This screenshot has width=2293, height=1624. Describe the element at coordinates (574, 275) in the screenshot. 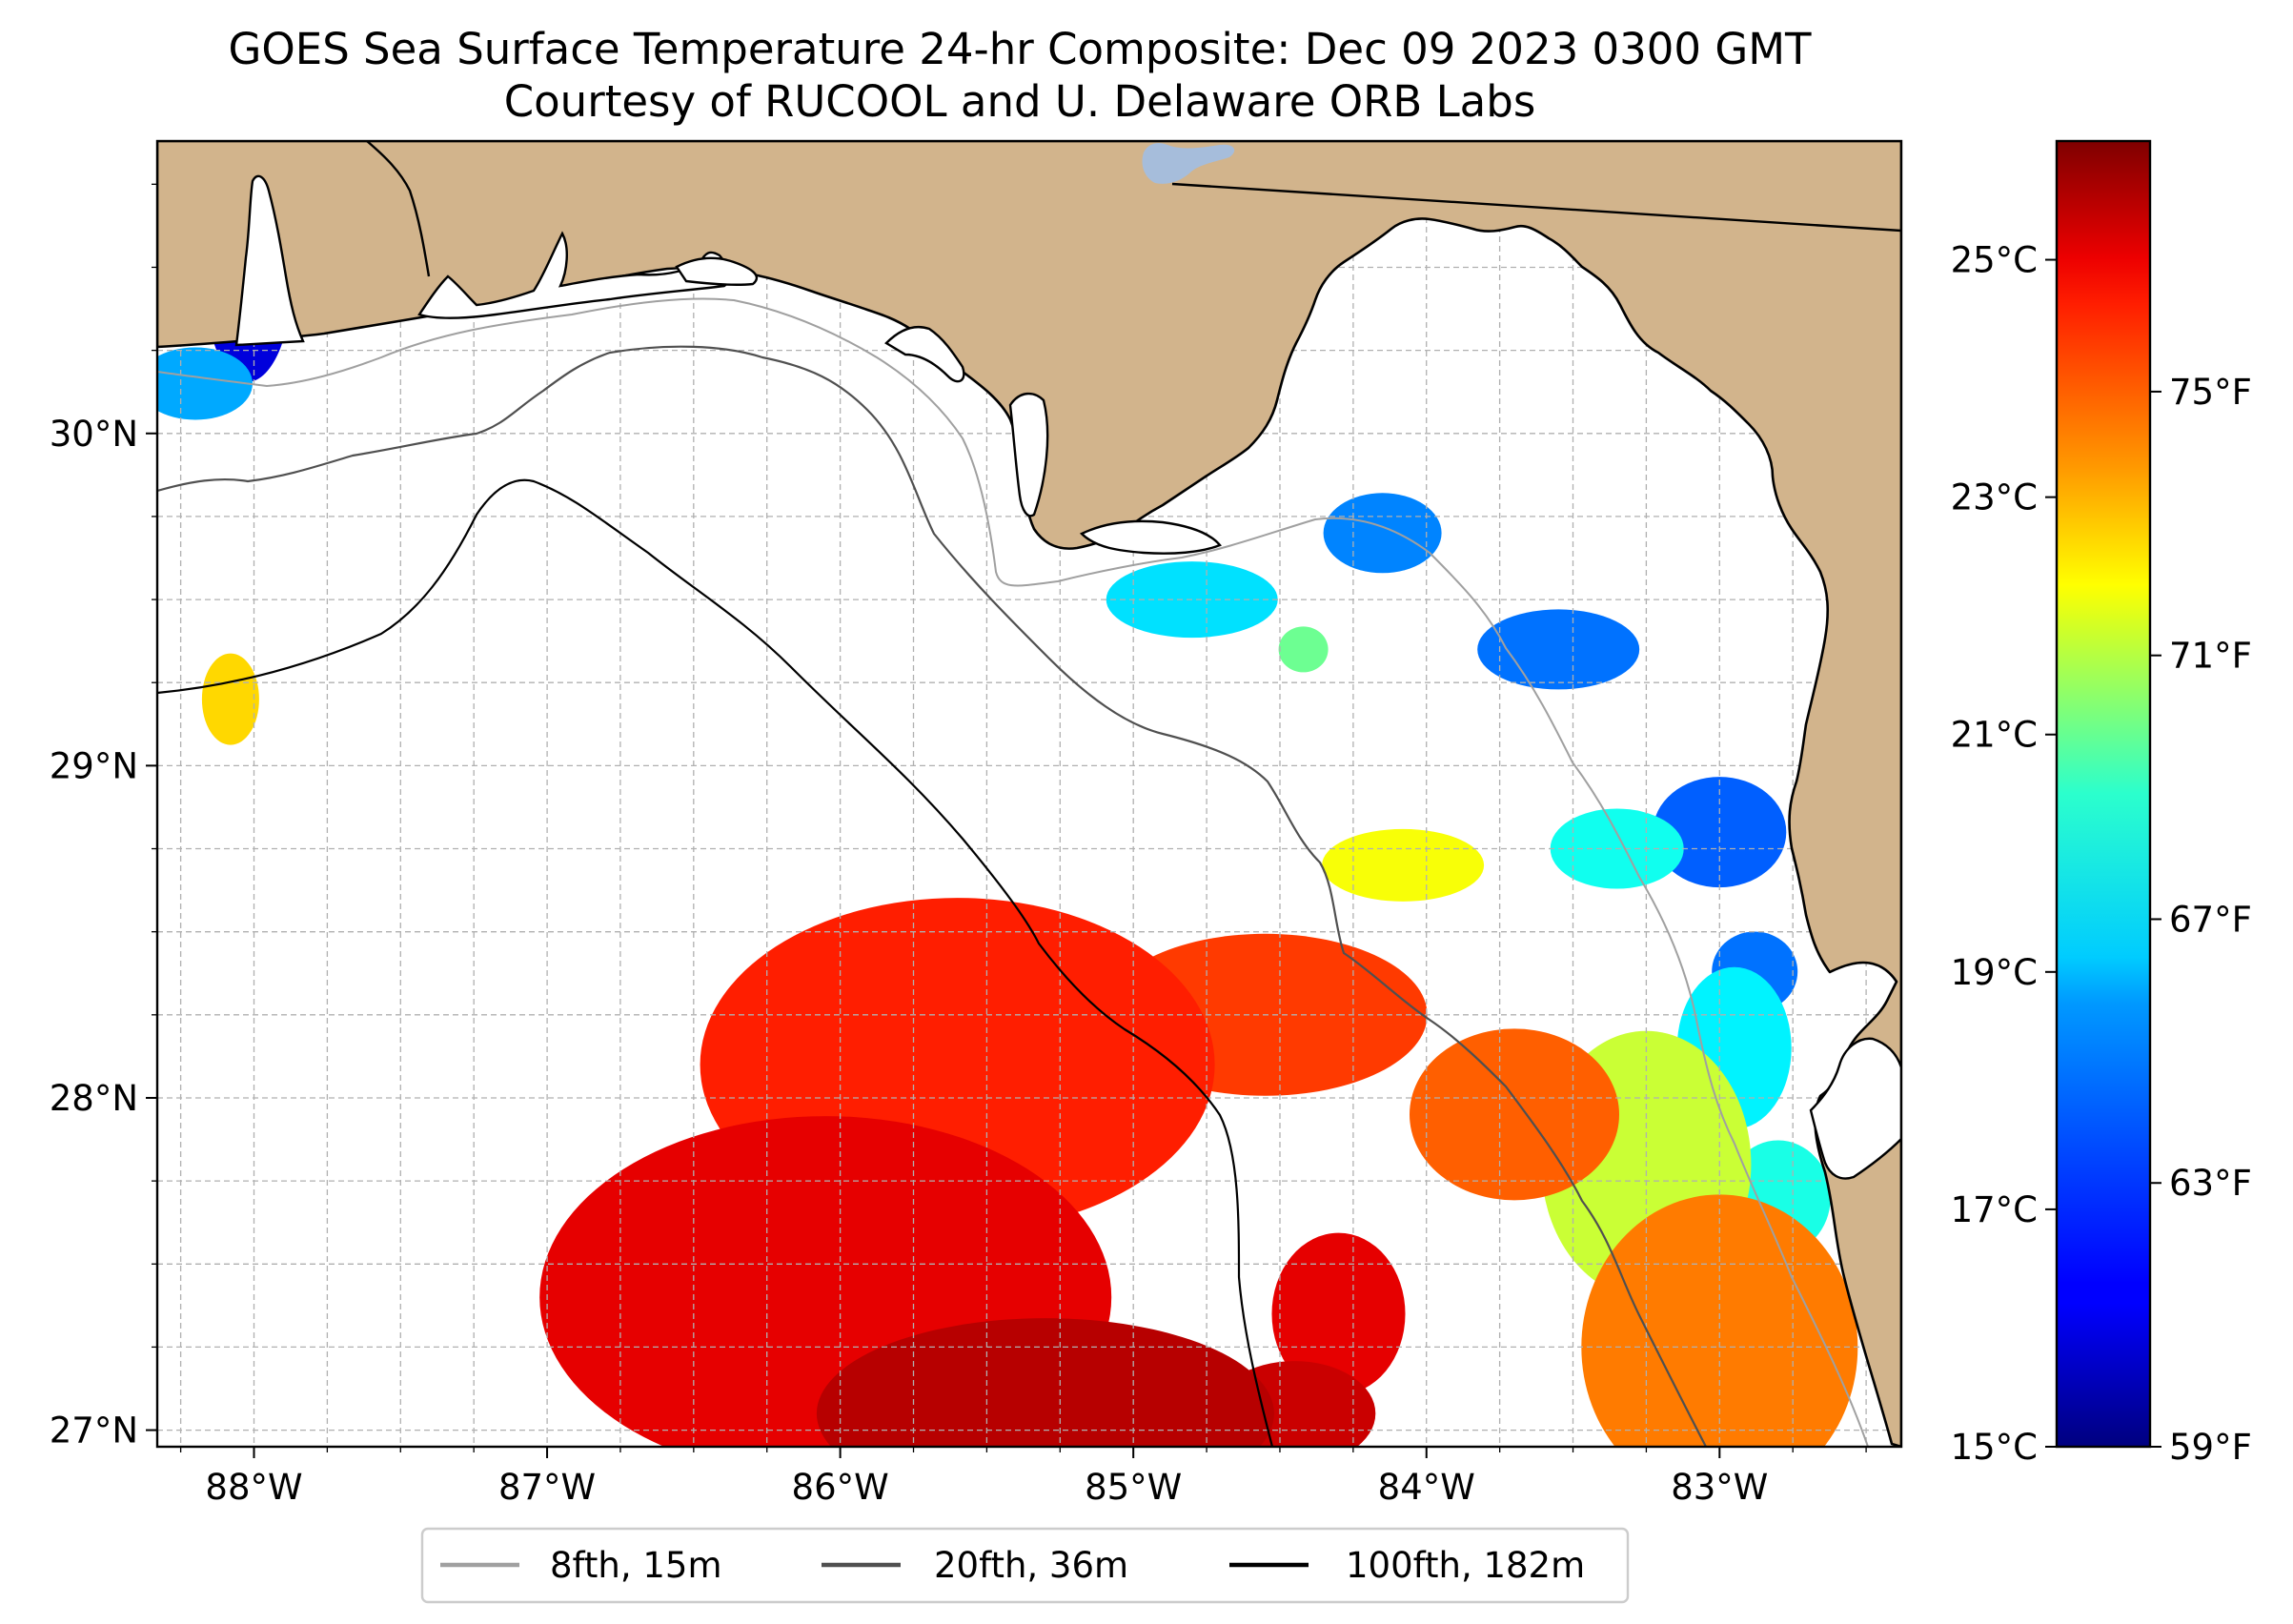

I see `pensacola-bay-water` at that location.